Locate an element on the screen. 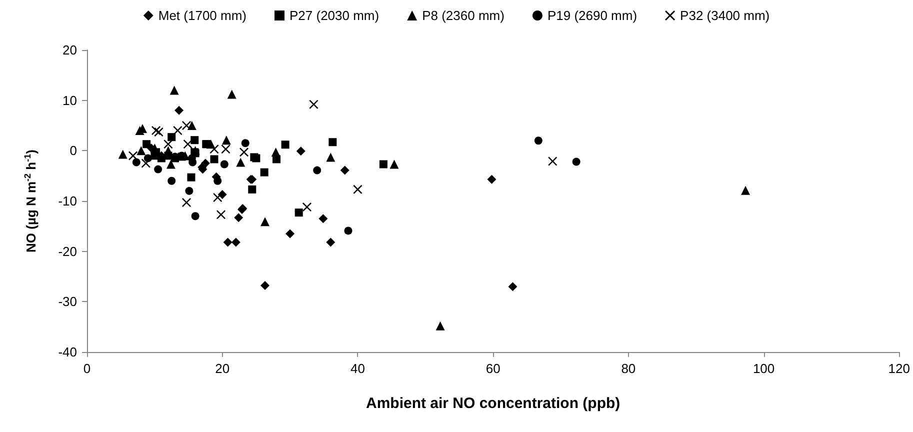 The height and width of the screenshot is (432, 913). legend-label: P19 (2690 mm) is located at coordinates (592, 15).